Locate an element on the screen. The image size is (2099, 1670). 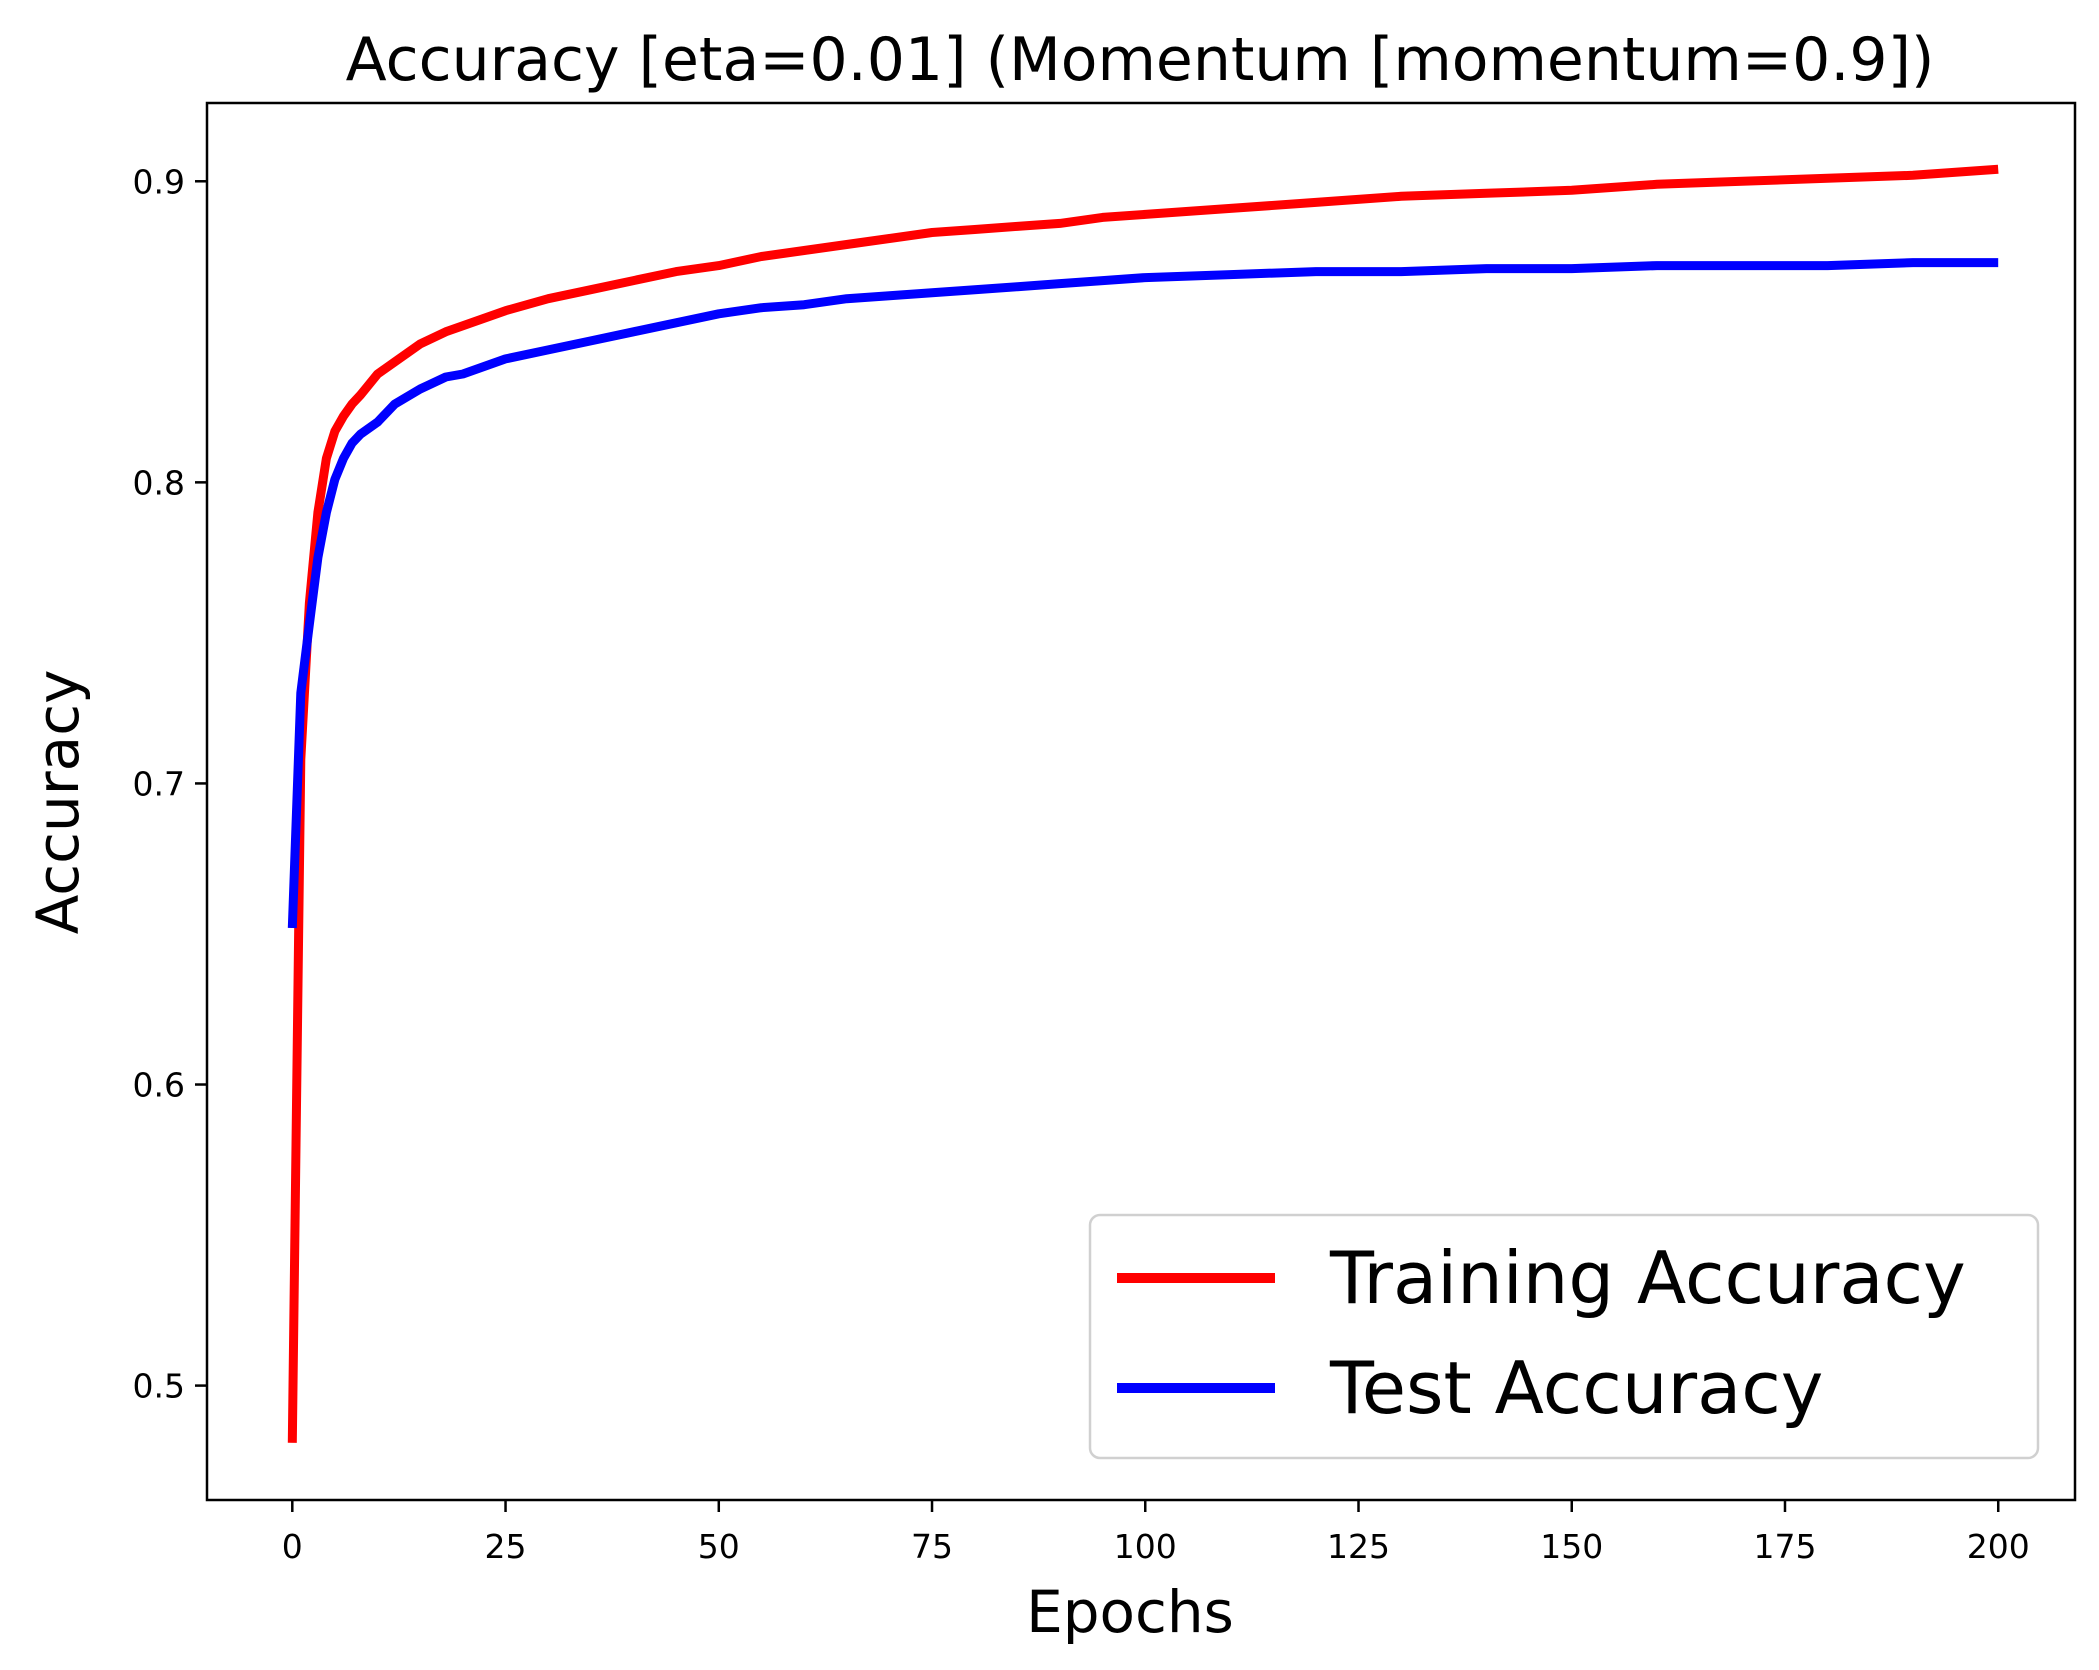
x-tick-label: 0 is located at coordinates (292, 1546).